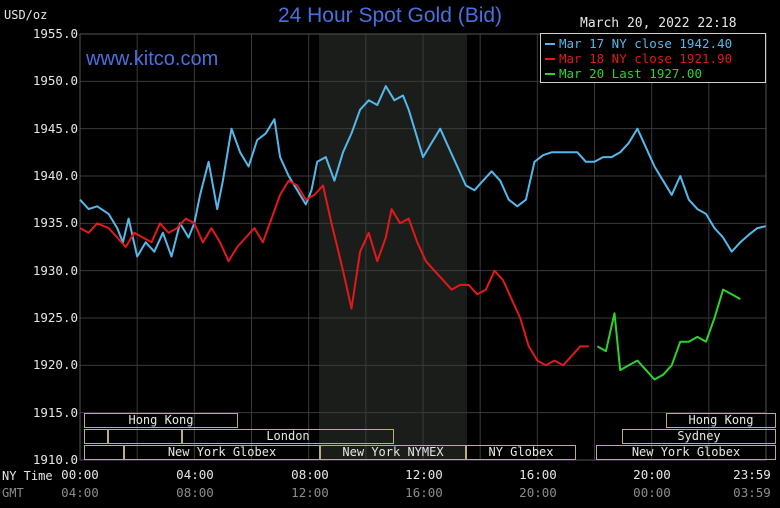 The width and height of the screenshot is (780, 508). Describe the element at coordinates (658, 23) in the screenshot. I see `chart-timestamp: March 20, 2022 22:18` at that location.